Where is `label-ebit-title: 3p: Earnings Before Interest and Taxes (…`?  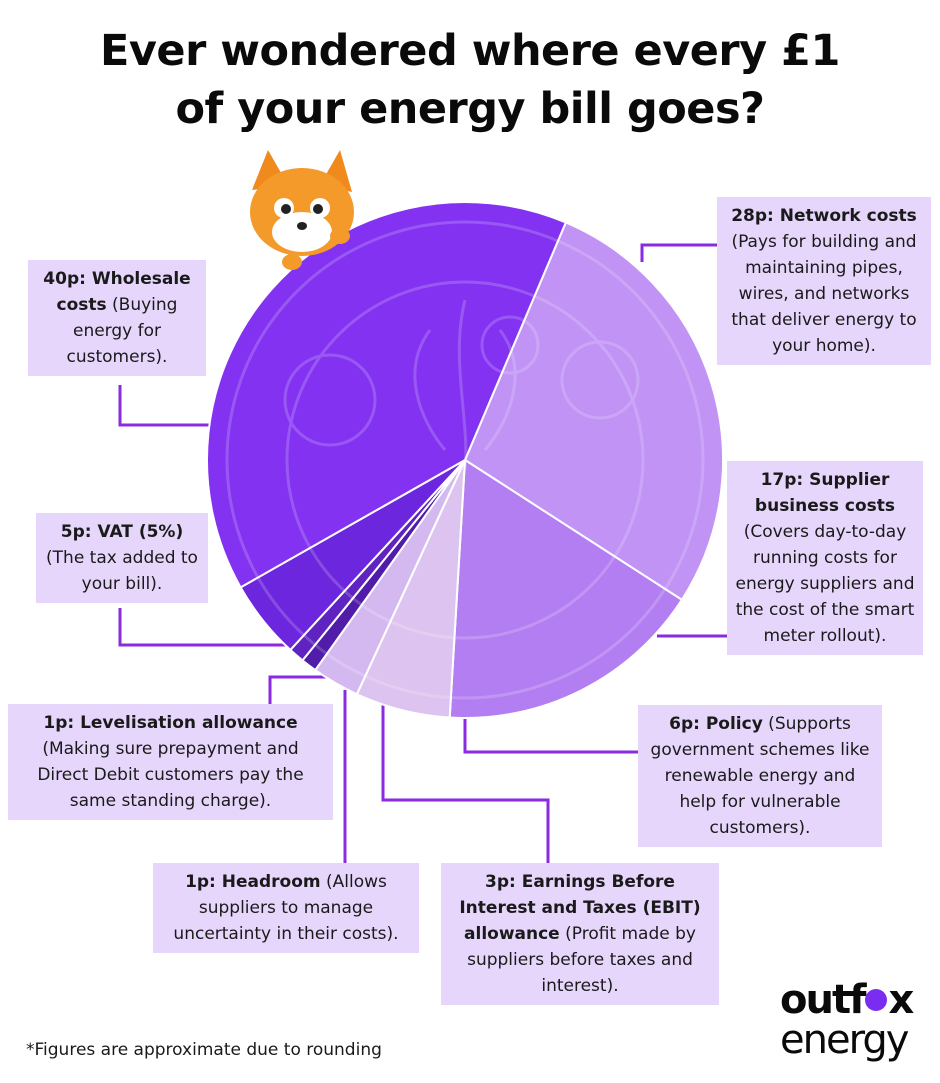 label-ebit-title: 3p: Earnings Before Interest and Taxes (… is located at coordinates (580, 908).